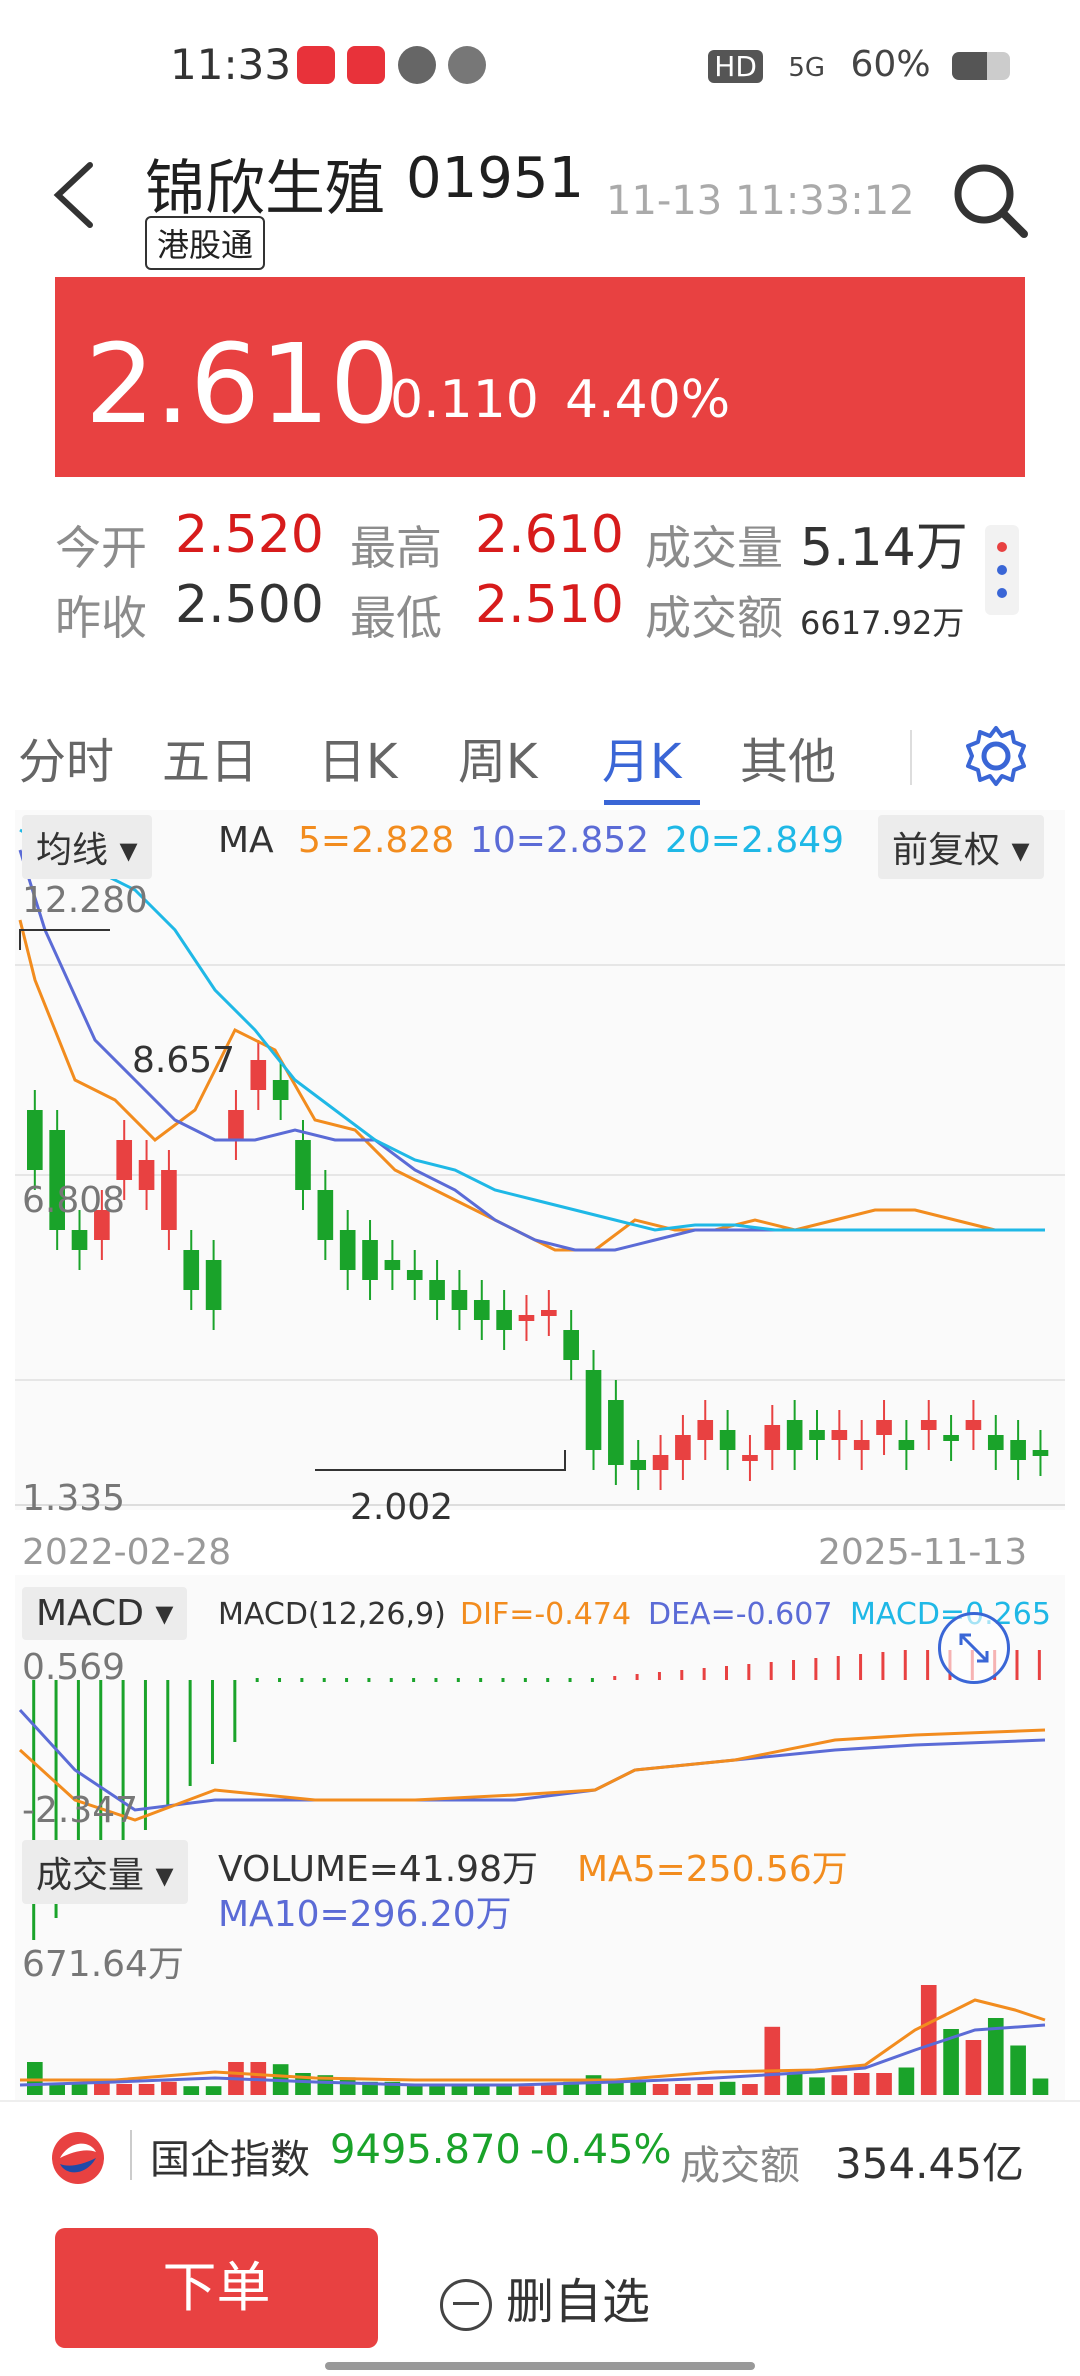  What do you see at coordinates (216, 2288) in the screenshot?
I see `order-button: 下单` at bounding box center [216, 2288].